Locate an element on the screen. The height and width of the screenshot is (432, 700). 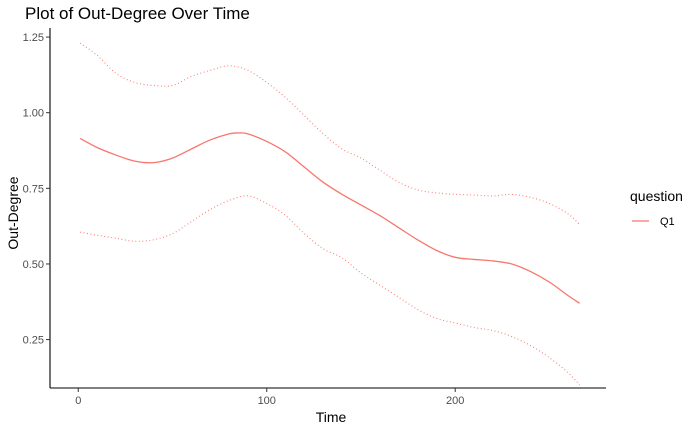
y-tick-label: 0.25 is located at coordinates (33, 341).